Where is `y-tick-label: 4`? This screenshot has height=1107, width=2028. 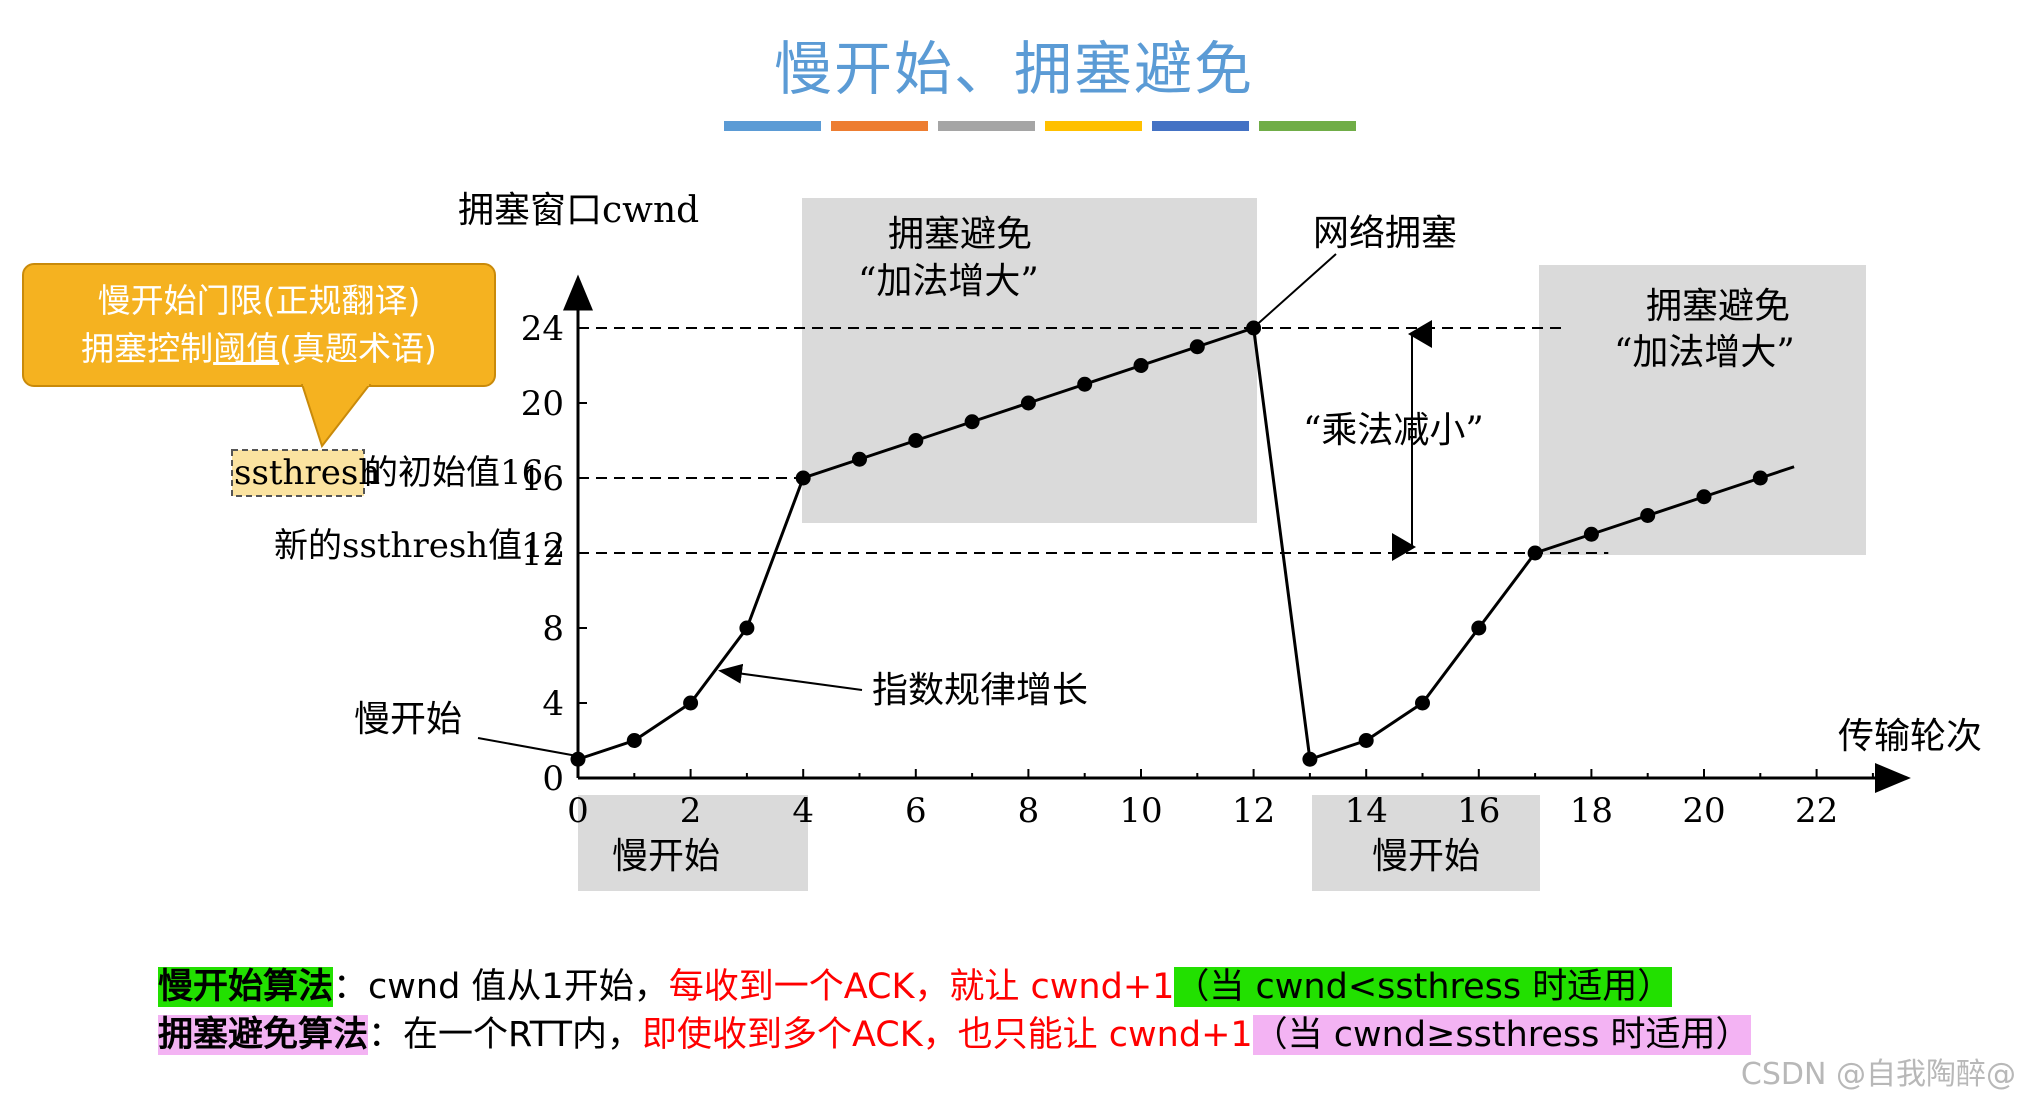
y-tick-label: 4 is located at coordinates (553, 704).